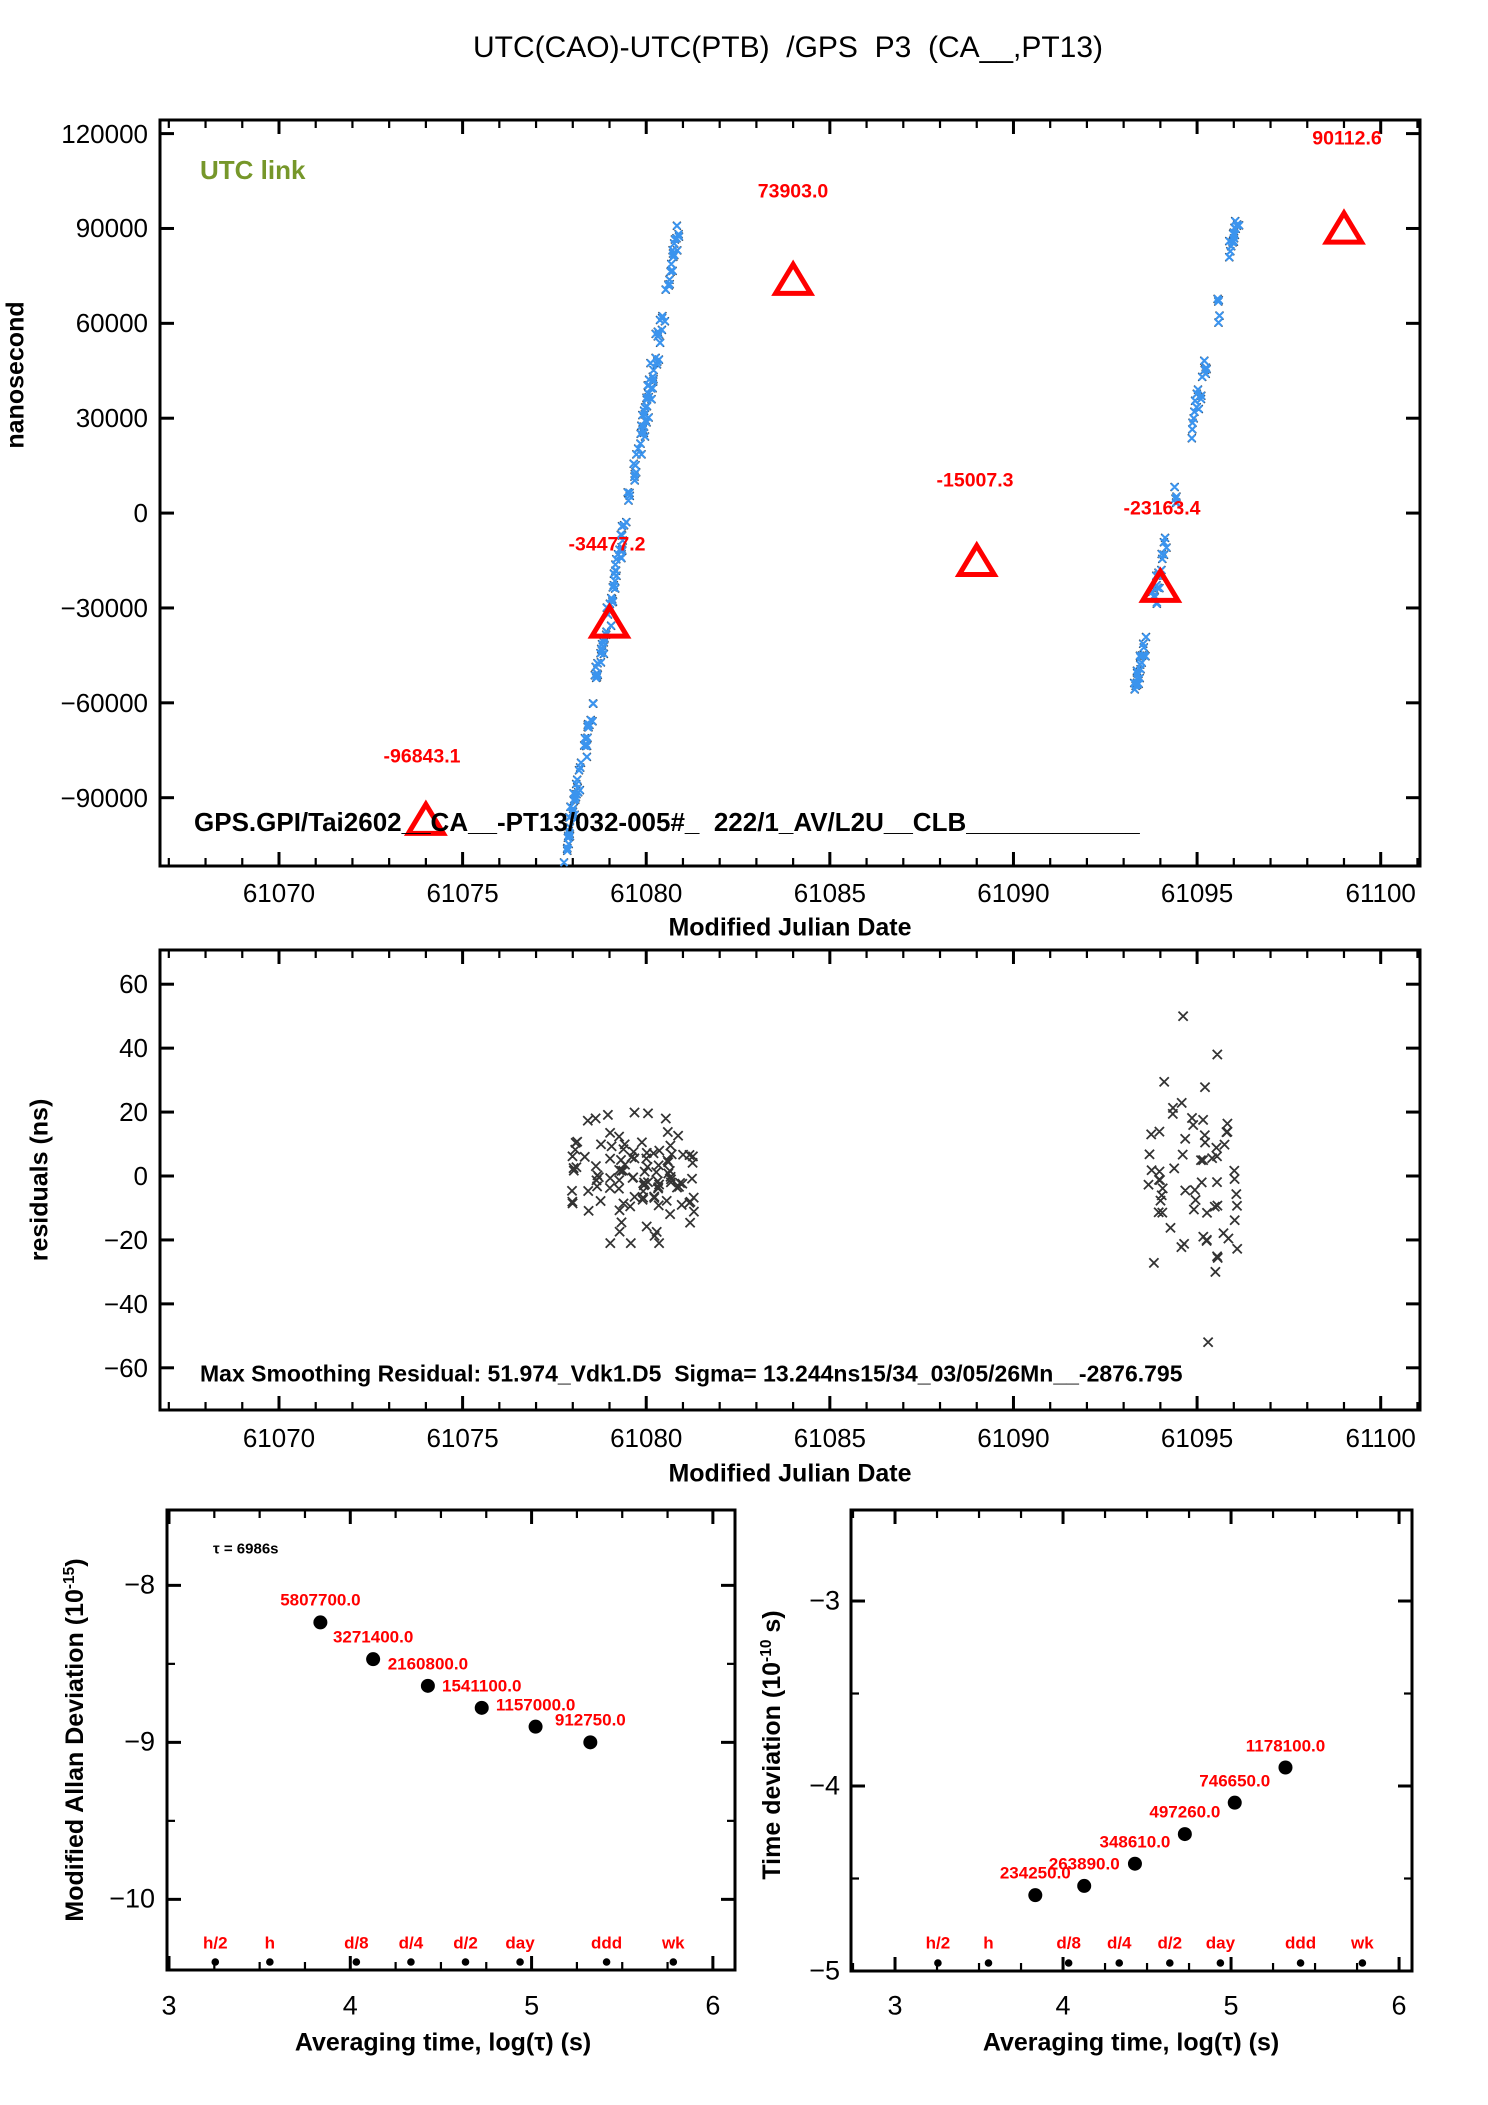 Image resolution: width=1488 pixels, height=2105 pixels. I want to click on page-title: UTC(CAO)-UTC(PTB) /GPS P3 (CA__,PT13), so click(788, 47).